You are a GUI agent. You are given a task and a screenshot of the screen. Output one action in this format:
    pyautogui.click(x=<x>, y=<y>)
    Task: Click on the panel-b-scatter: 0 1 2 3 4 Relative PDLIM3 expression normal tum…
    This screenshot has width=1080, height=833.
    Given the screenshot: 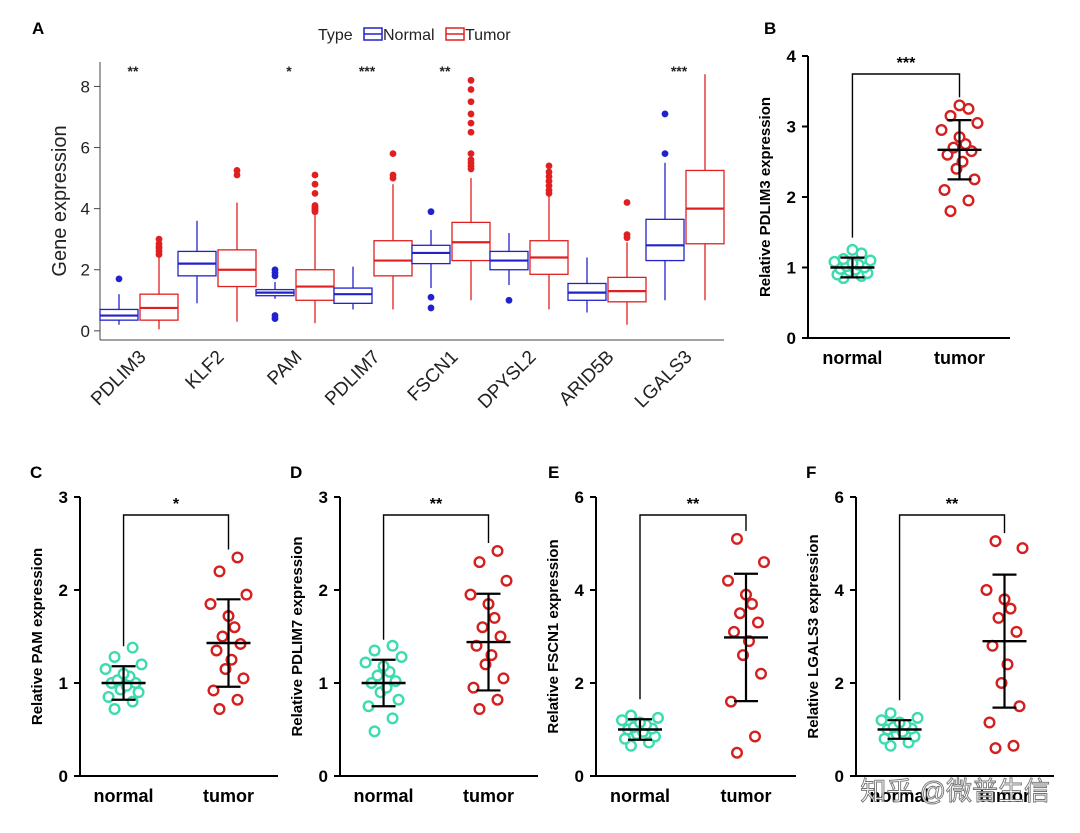 What is the action you would take?
    pyautogui.click(x=883, y=207)
    